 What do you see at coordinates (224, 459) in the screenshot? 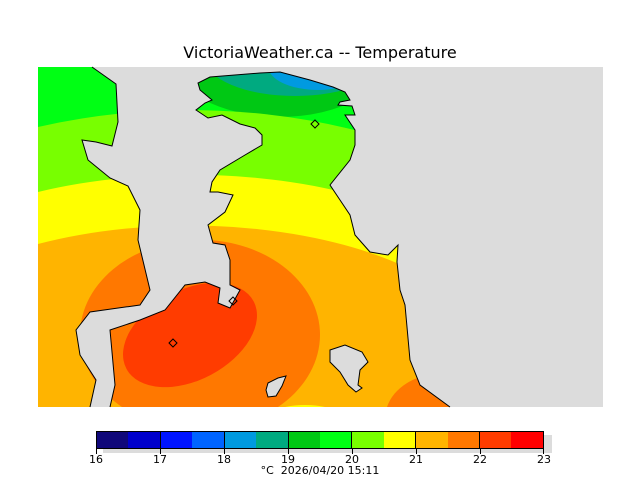
I see `colorbar-tick-label: 18` at bounding box center [224, 459].